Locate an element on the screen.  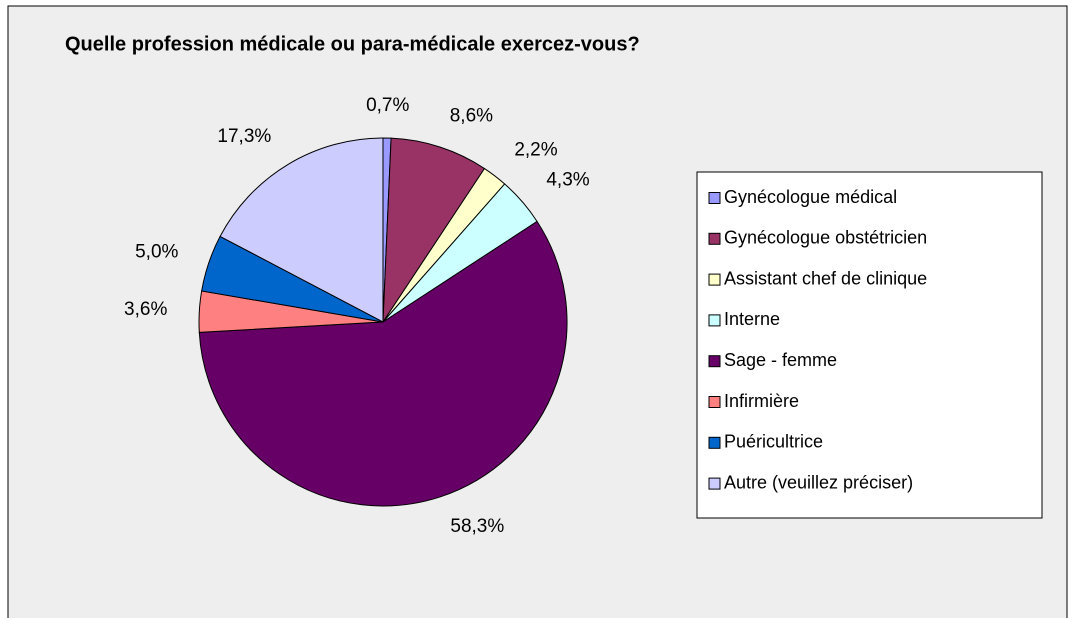
data-label: 3,6% is located at coordinates (145, 309).